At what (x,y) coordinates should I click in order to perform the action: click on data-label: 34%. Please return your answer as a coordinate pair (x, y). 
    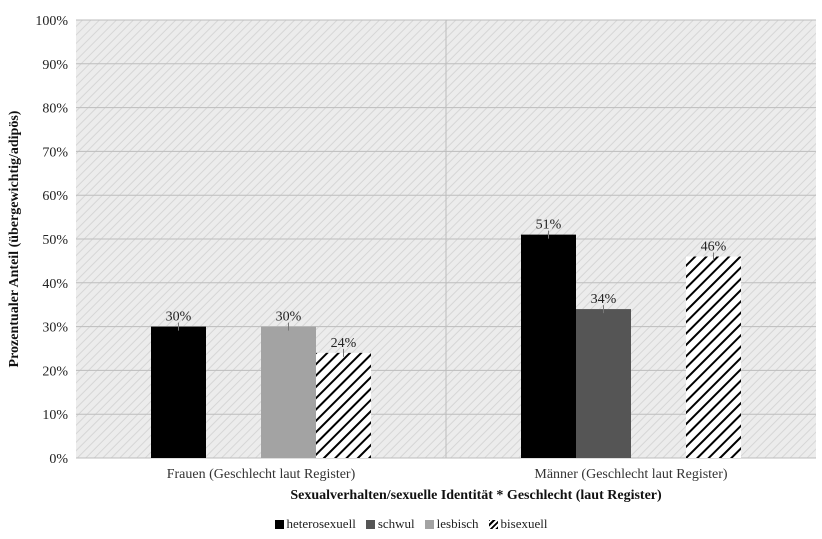
    Looking at the image, I should click on (604, 299).